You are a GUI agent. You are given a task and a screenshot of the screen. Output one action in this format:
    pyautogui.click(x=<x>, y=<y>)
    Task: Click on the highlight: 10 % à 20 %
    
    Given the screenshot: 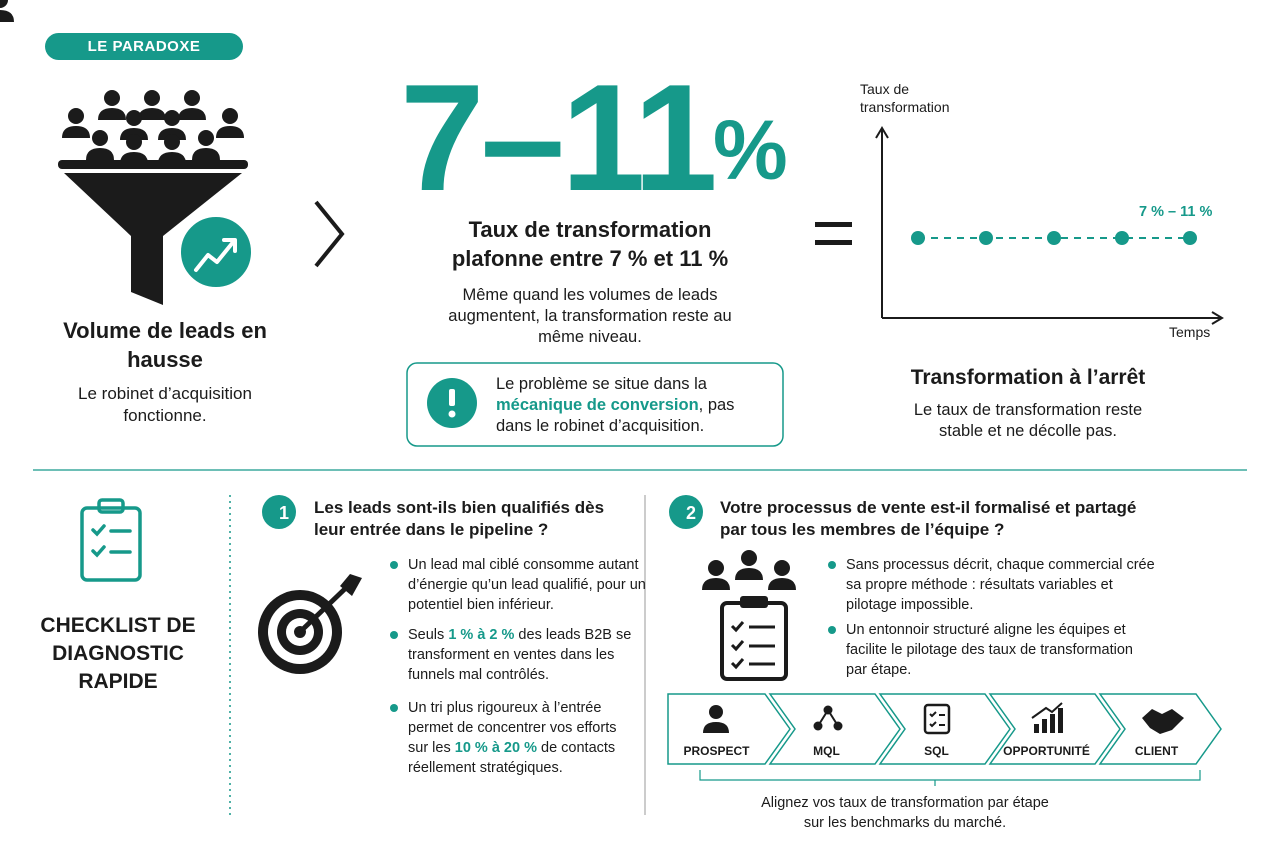 What is the action you would take?
    pyautogui.click(x=495, y=748)
    